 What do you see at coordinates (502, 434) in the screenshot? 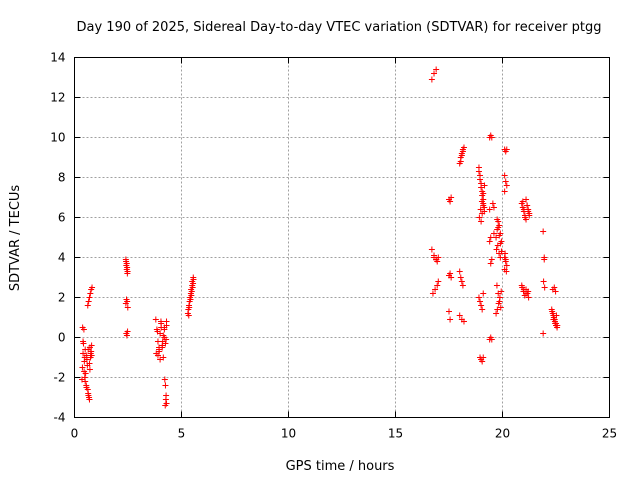
I see `x-tick-label: 20` at bounding box center [502, 434].